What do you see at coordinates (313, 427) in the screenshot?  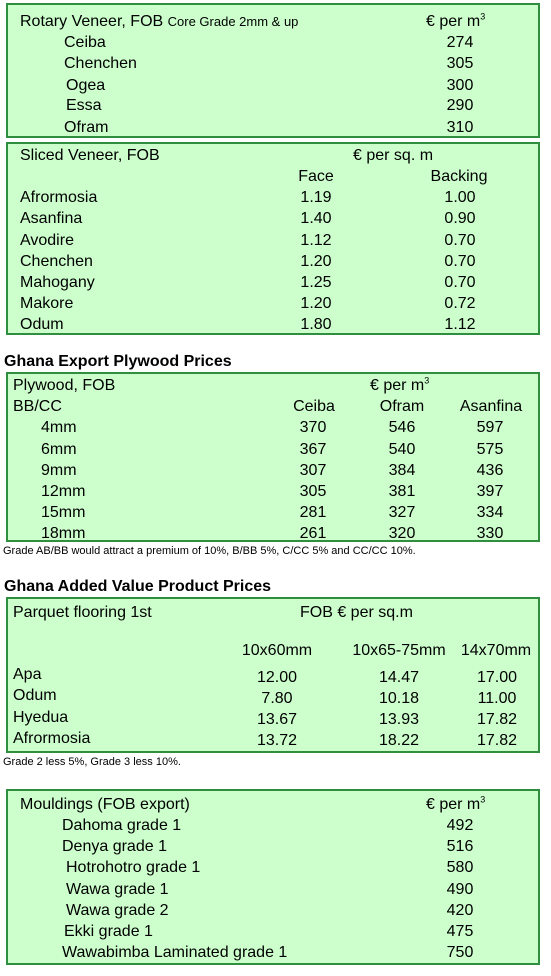 I see `plywood-cell: 370` at bounding box center [313, 427].